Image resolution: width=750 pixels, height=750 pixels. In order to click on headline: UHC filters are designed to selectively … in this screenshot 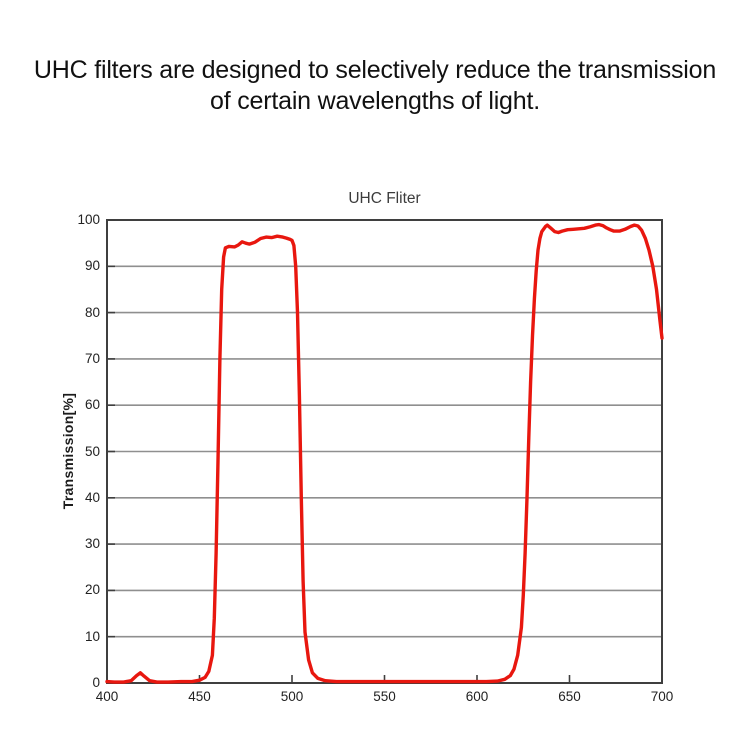, I will do `click(375, 86)`.